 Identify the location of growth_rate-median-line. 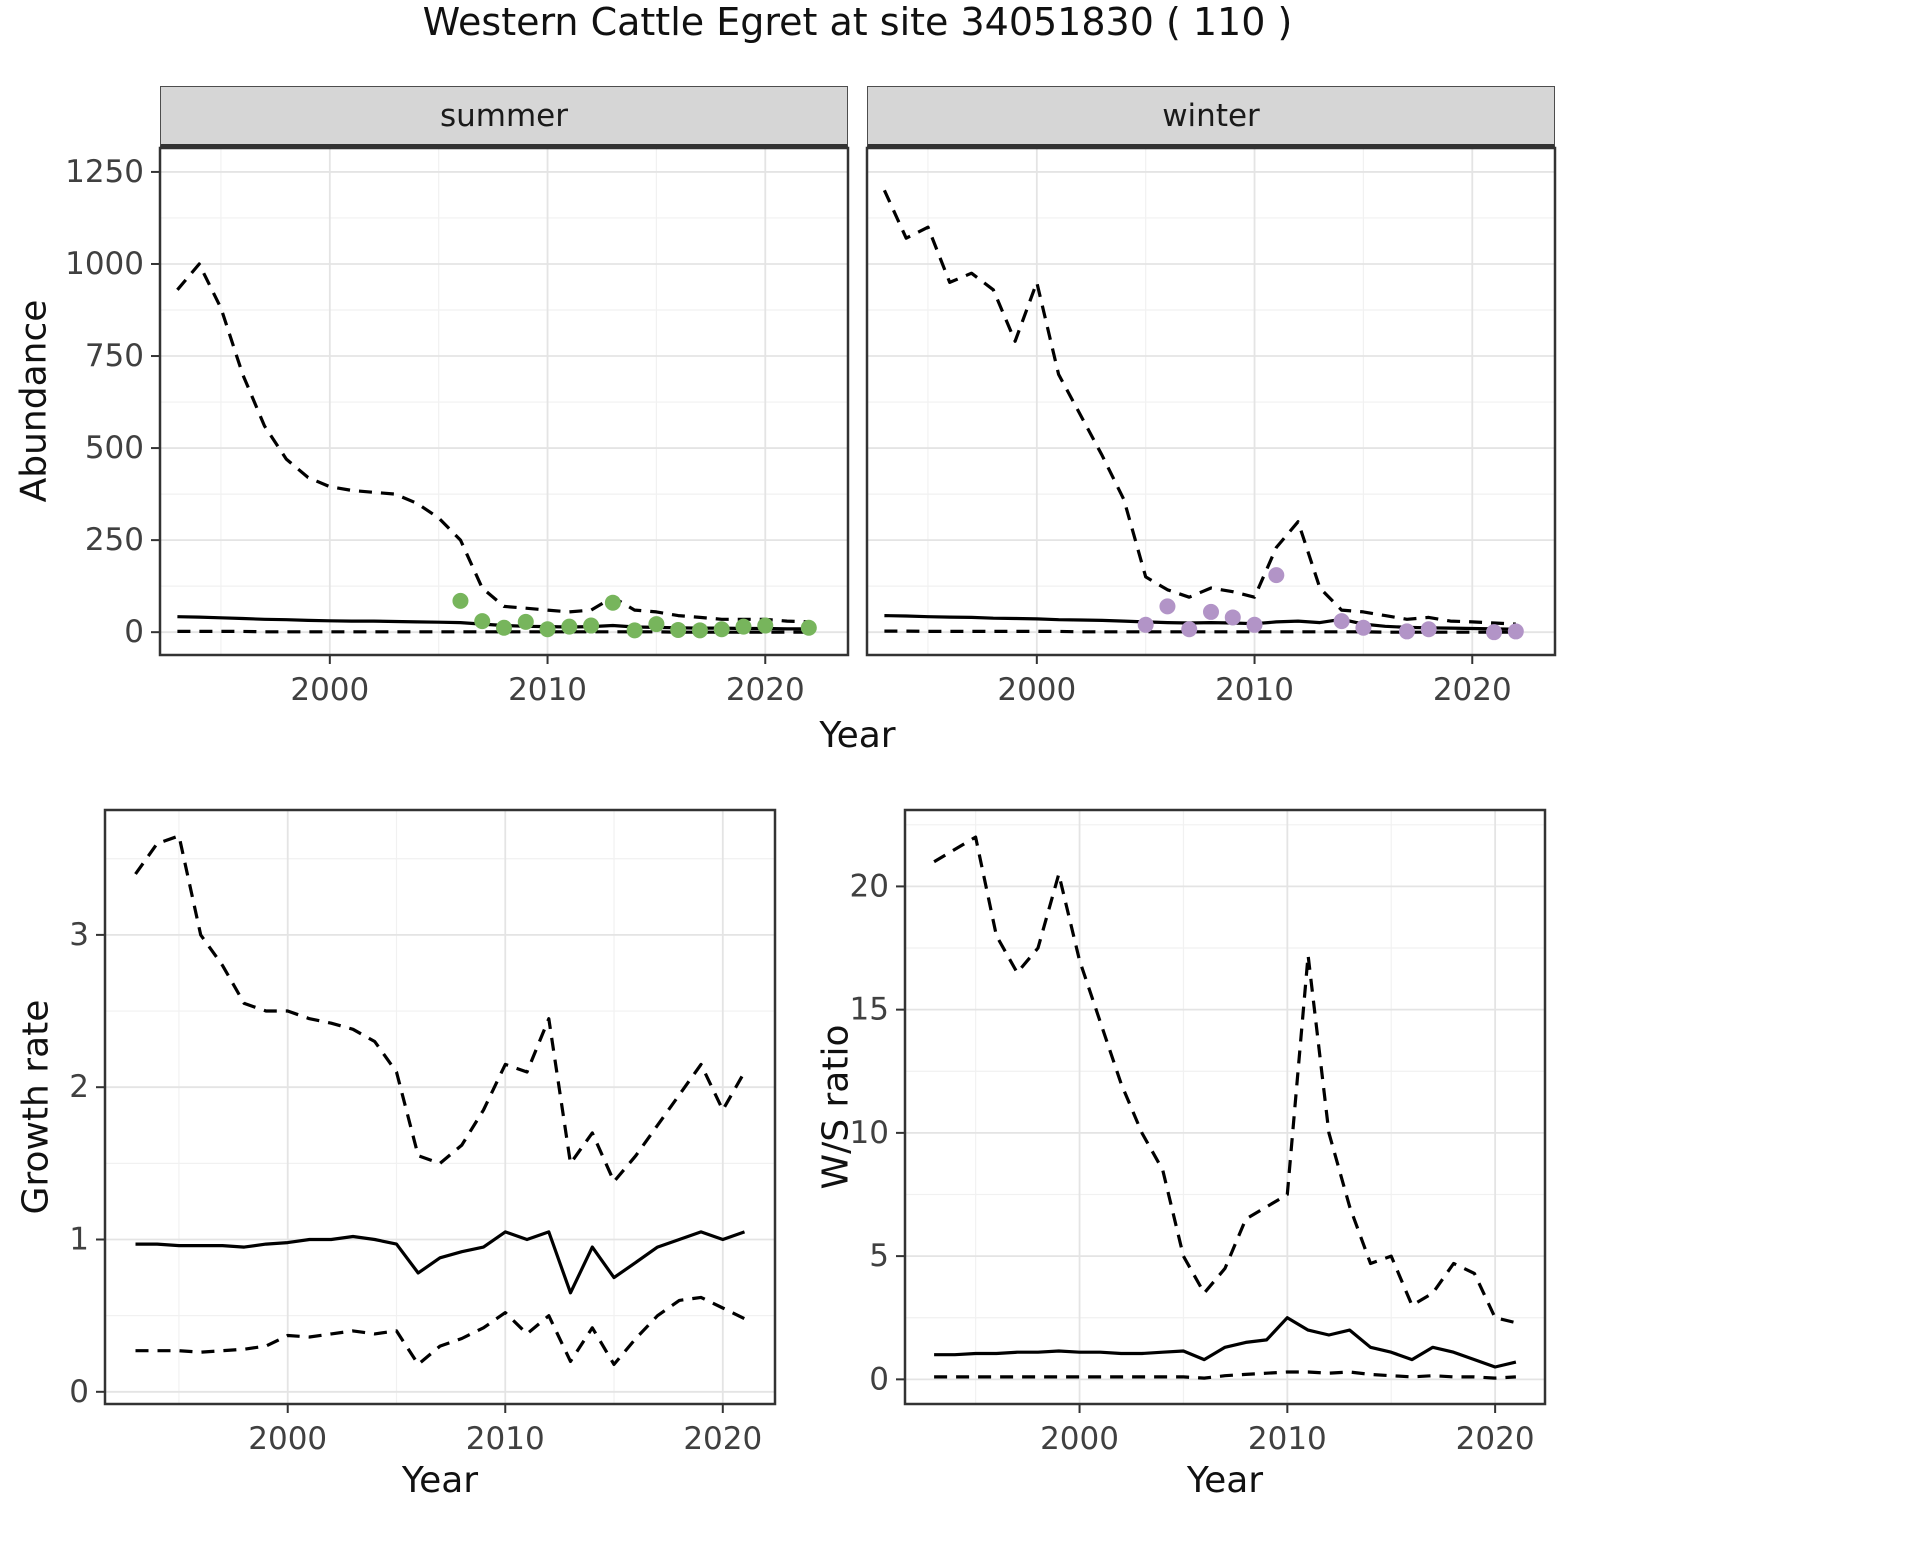
(440, 1262).